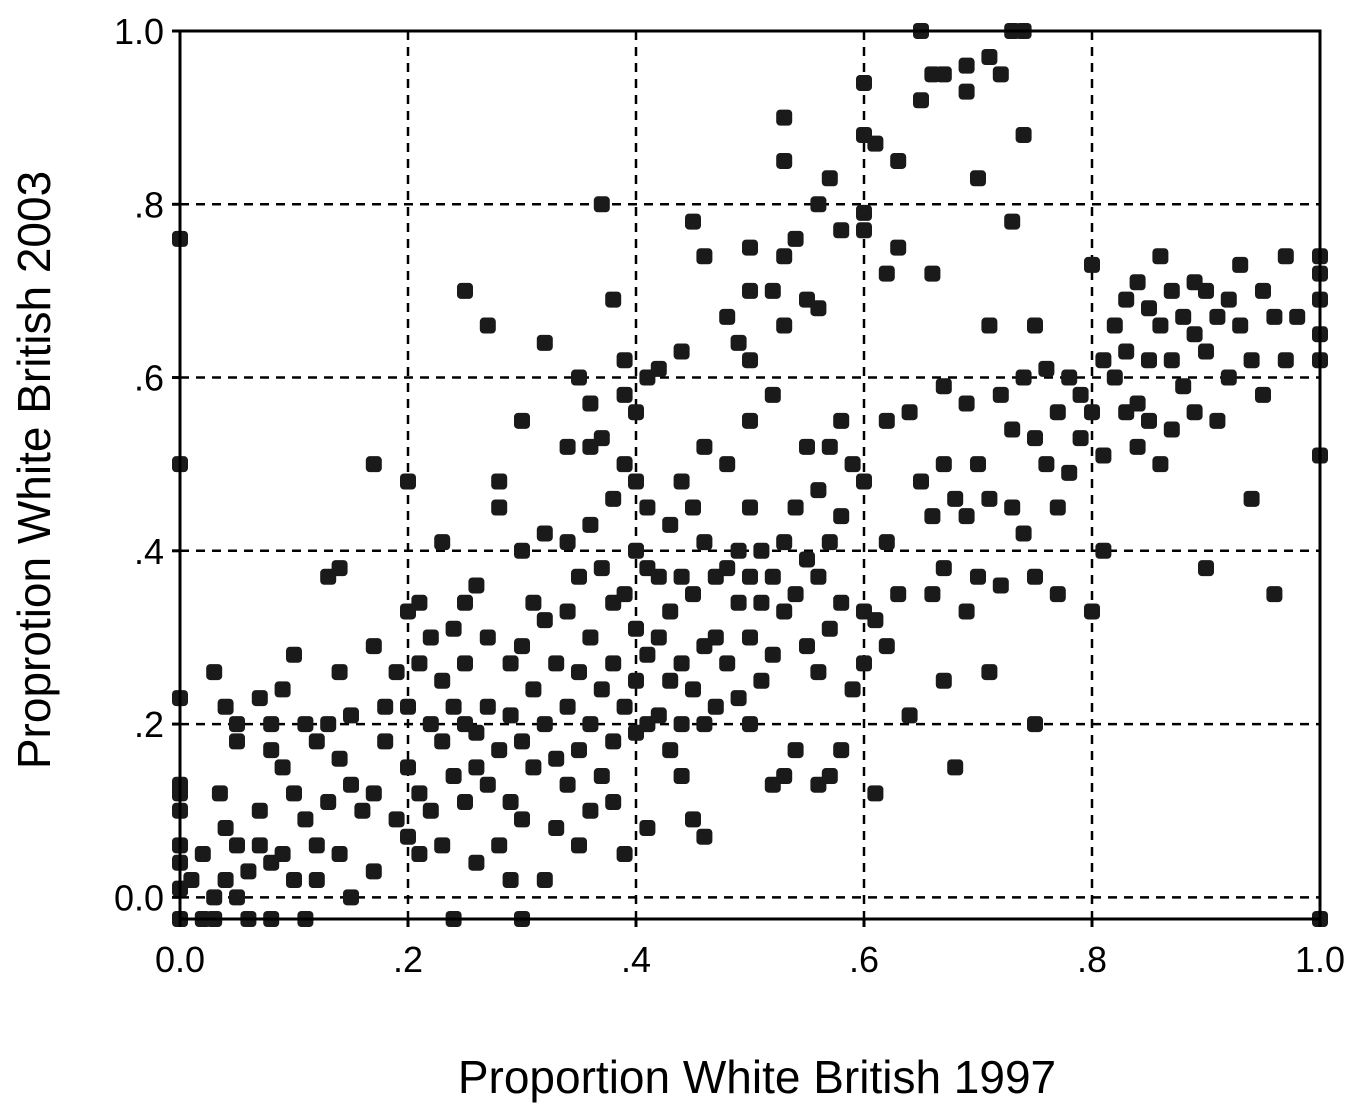 The image size is (1349, 1104). Describe the element at coordinates (147, 464) in the screenshot. I see `y-tick-labels: 0.0 .2 .4 .6 .8 1.0` at that location.